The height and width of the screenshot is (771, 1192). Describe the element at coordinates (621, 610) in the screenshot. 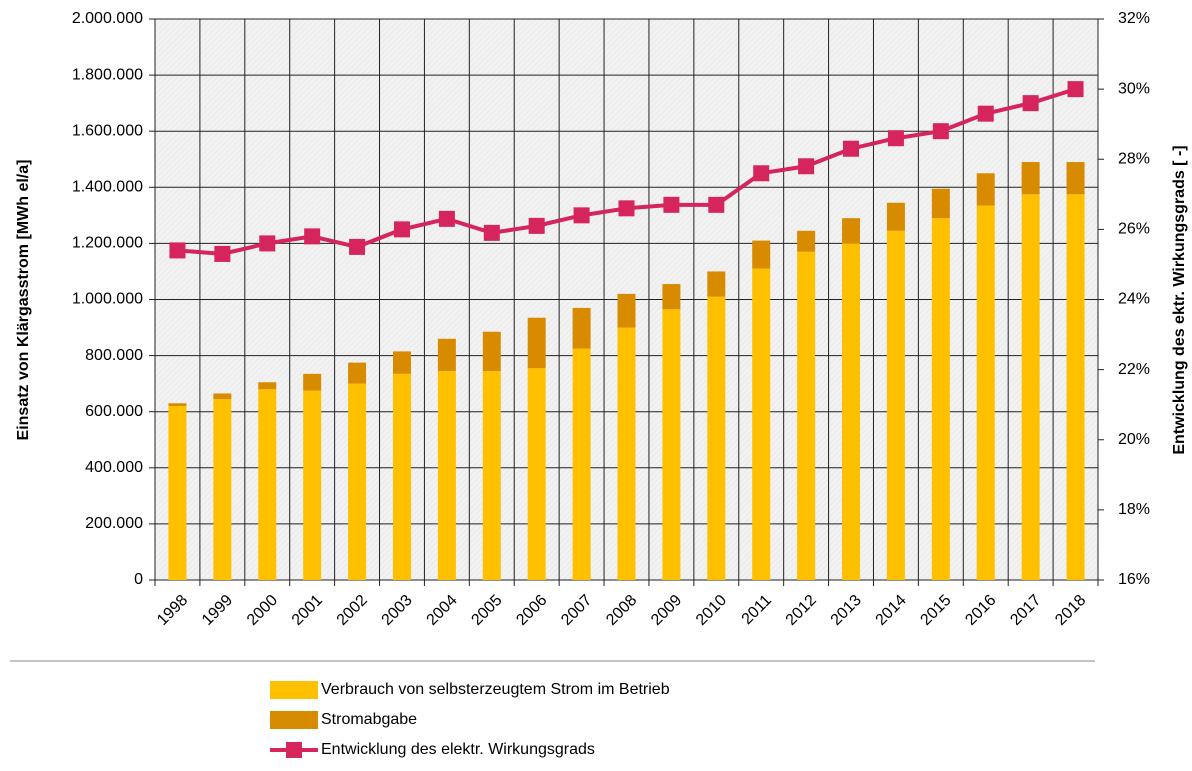

I see `x-tick-label: 2008` at that location.